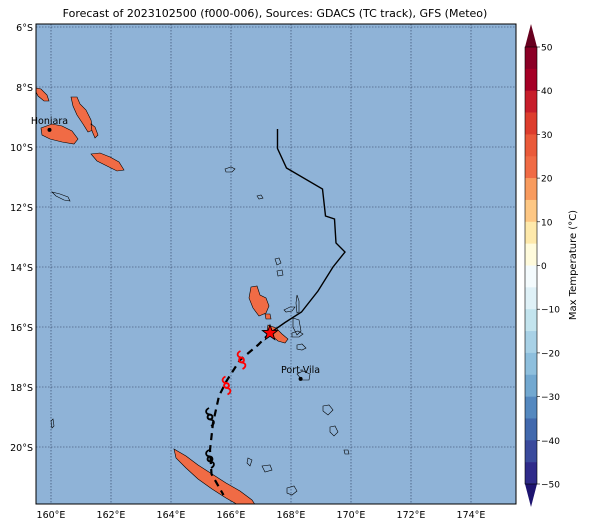  I want to click on colorbar-tick-label: 40, so click(547, 92).